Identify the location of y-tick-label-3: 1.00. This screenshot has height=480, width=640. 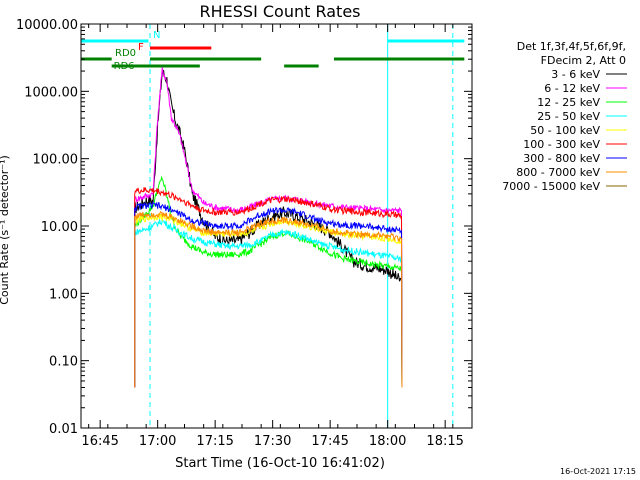
(63, 294).